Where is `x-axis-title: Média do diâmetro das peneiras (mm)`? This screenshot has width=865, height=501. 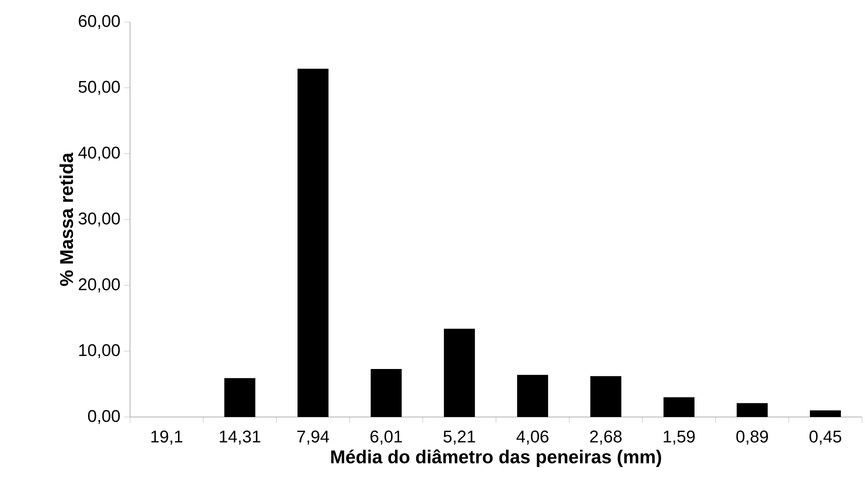
x-axis-title: Média do diâmetro das peneiras (mm) is located at coordinates (496, 458).